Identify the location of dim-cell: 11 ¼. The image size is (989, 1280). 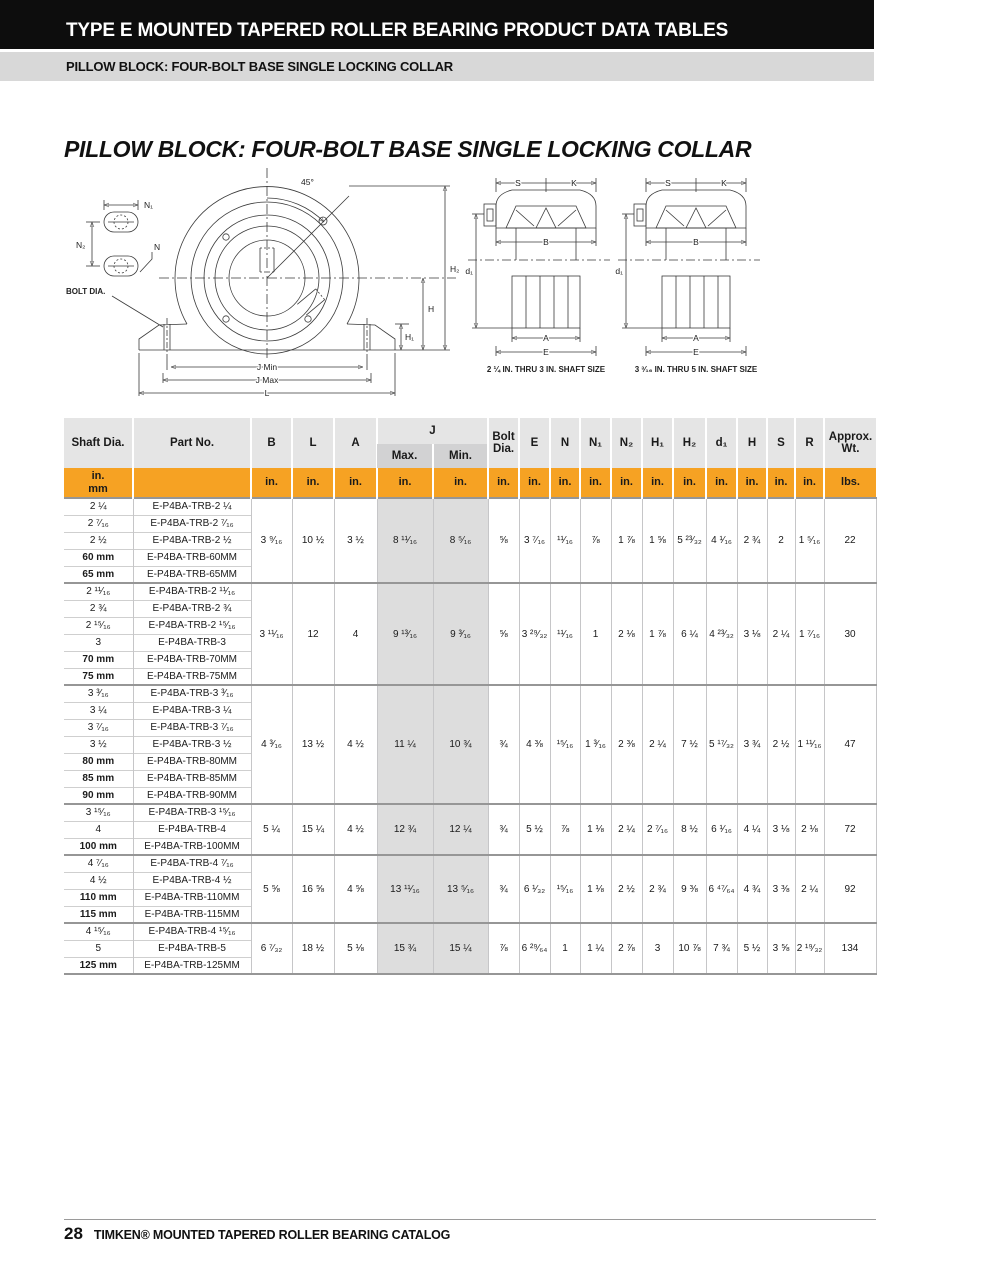
(404, 744).